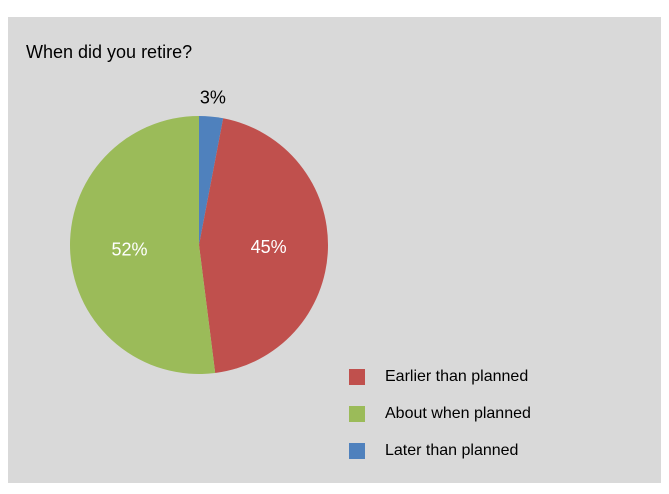 The width and height of the screenshot is (669, 494). I want to click on legend-label-later: Later than planned, so click(452, 450).